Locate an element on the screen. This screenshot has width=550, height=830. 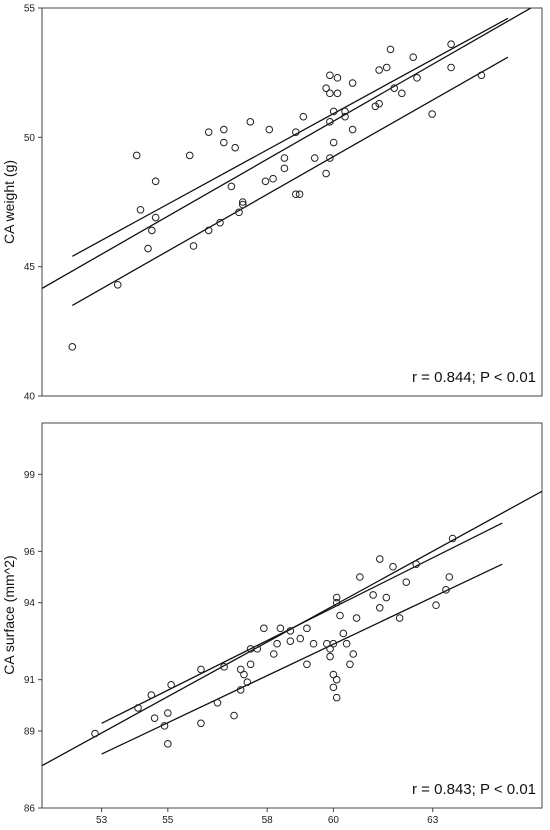
y-axis-title: CA surface (mm^2) is located at coordinates (9, 614).